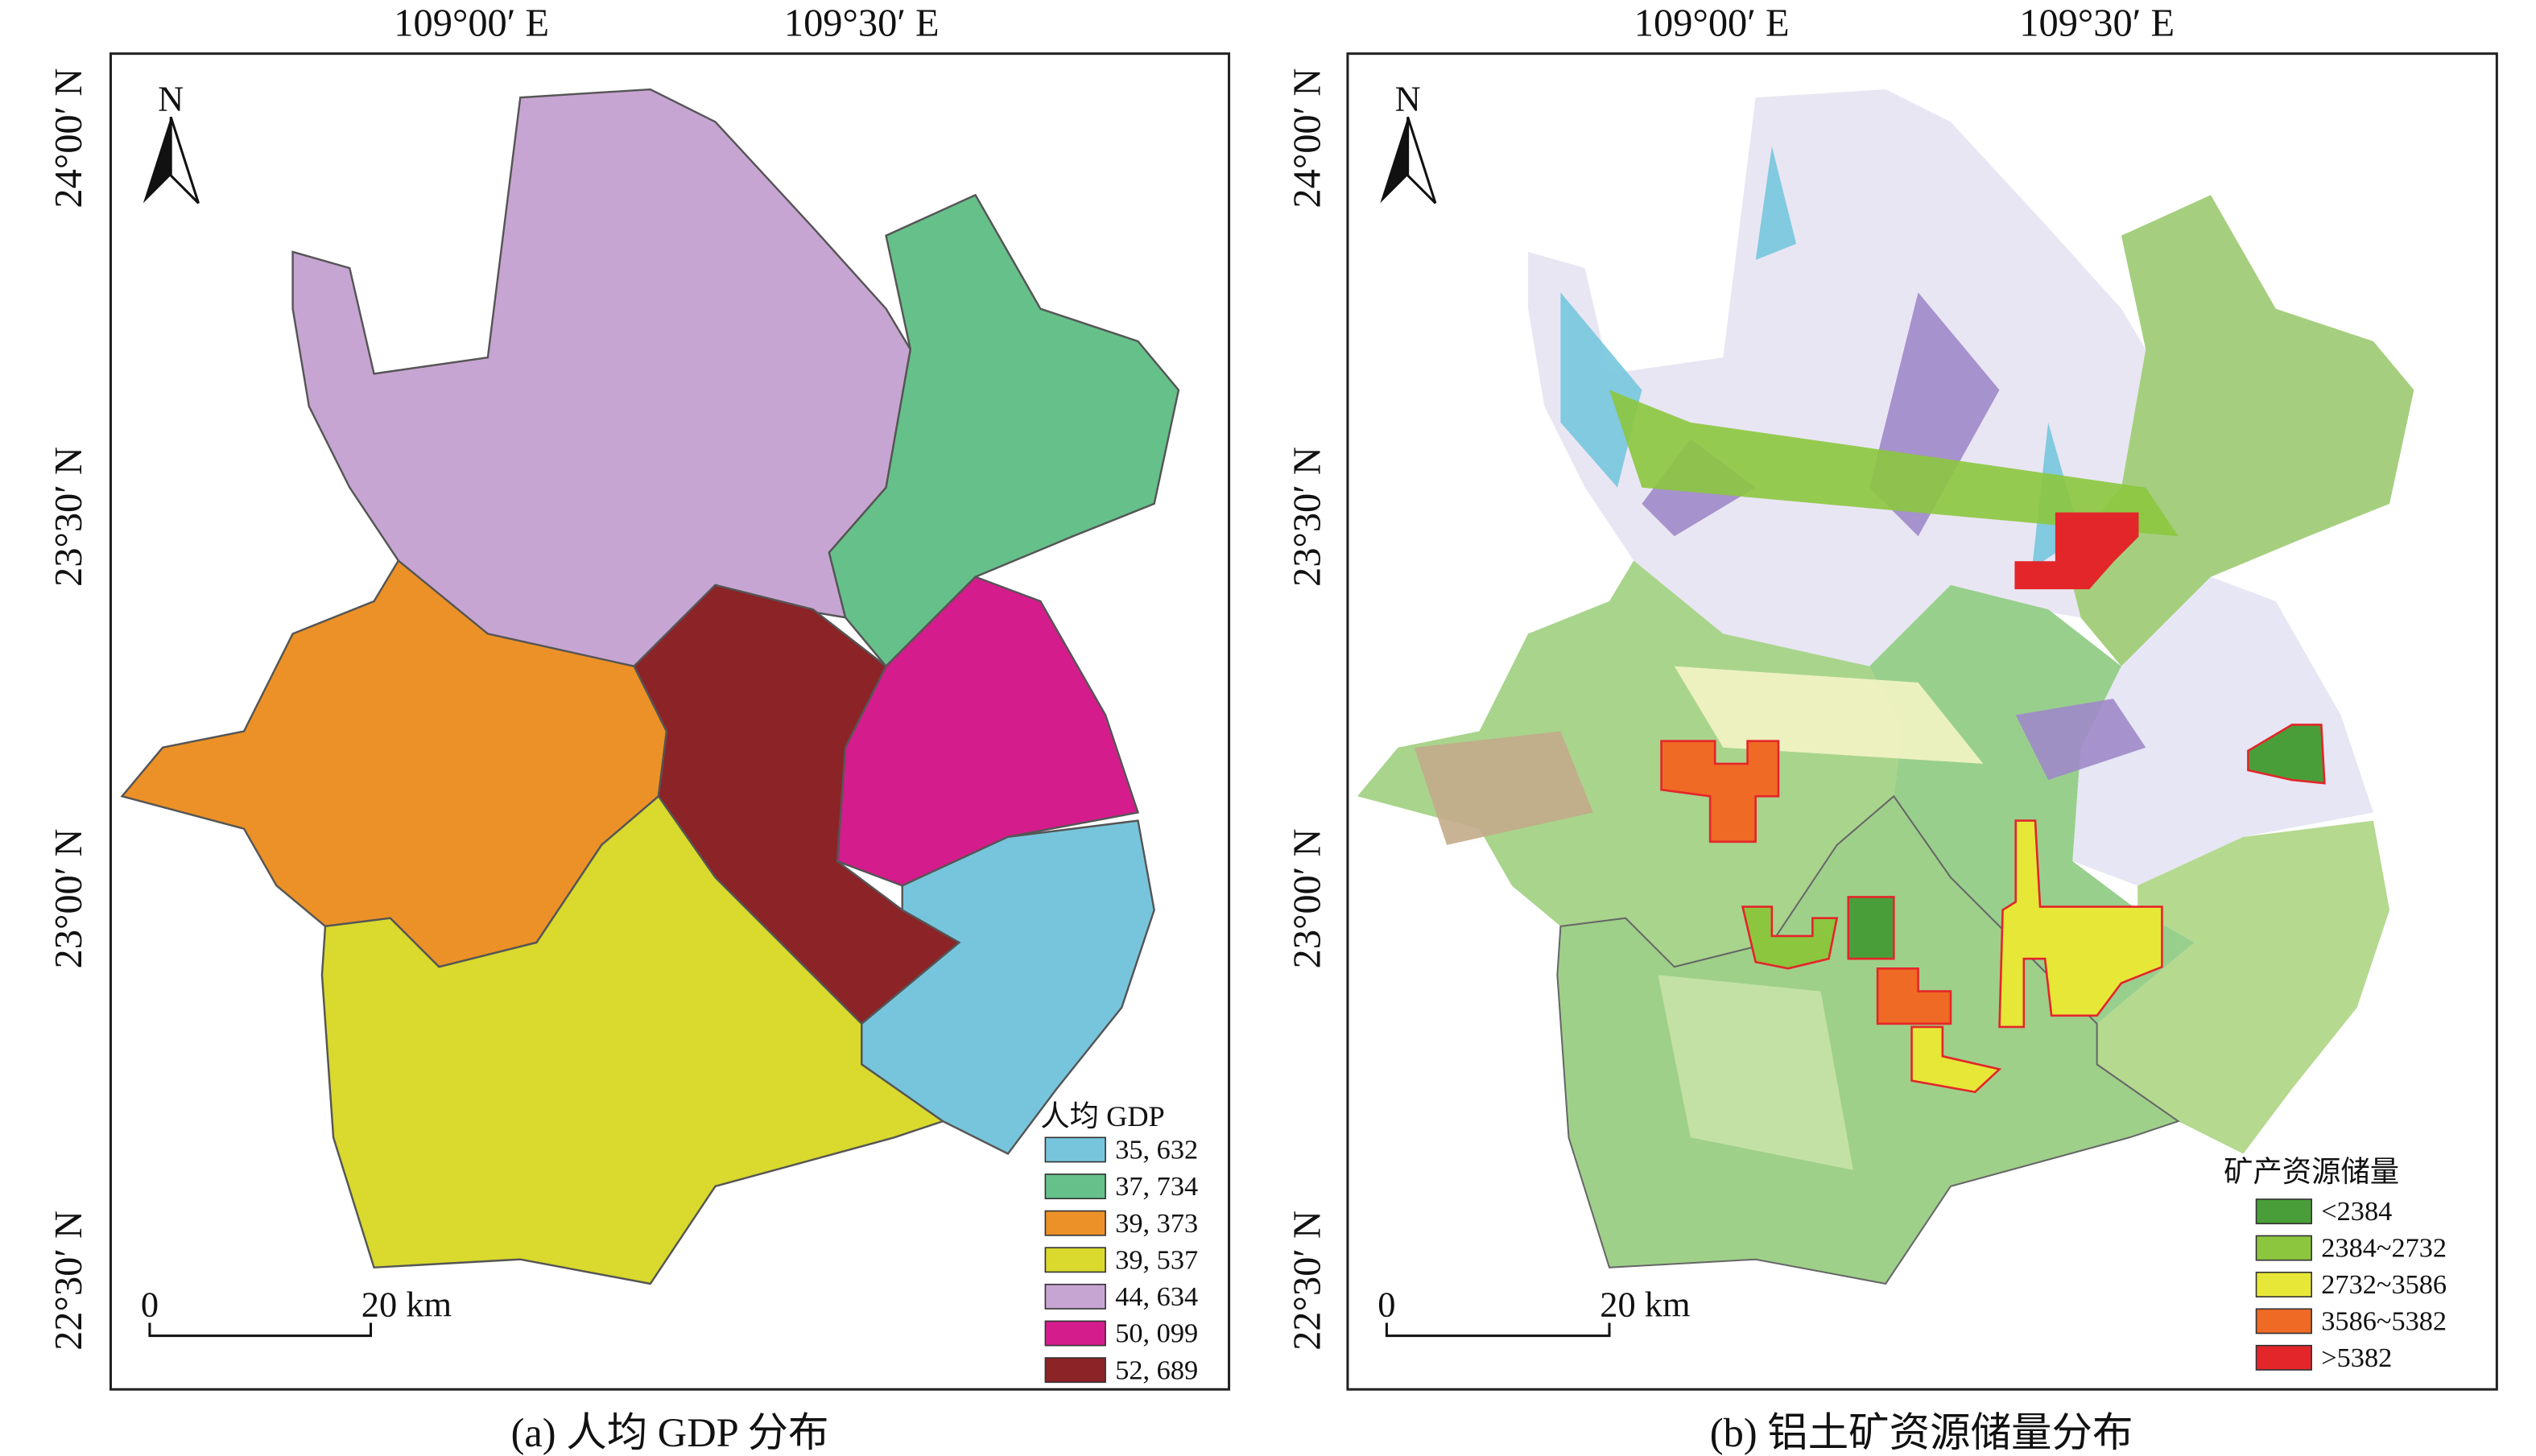 This screenshot has width=2536, height=1456. What do you see at coordinates (1102, 1116) in the screenshot?
I see `legend-title: 人均 GDP` at bounding box center [1102, 1116].